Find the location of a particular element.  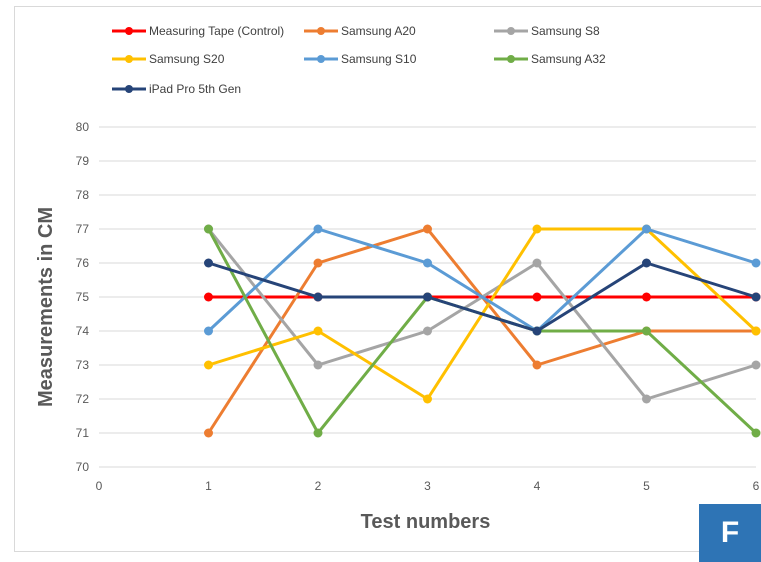

x-tick-label: 0 is located at coordinates (99, 486).